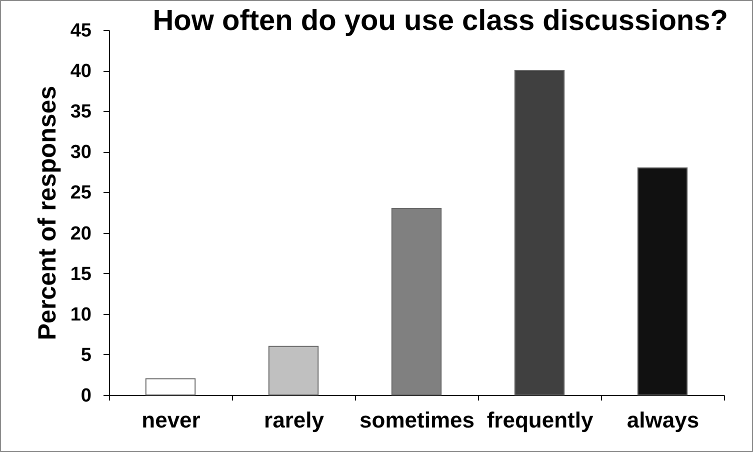 The height and width of the screenshot is (452, 753). Describe the element at coordinates (294, 420) in the screenshot. I see `x-tick-label: rarely` at that location.